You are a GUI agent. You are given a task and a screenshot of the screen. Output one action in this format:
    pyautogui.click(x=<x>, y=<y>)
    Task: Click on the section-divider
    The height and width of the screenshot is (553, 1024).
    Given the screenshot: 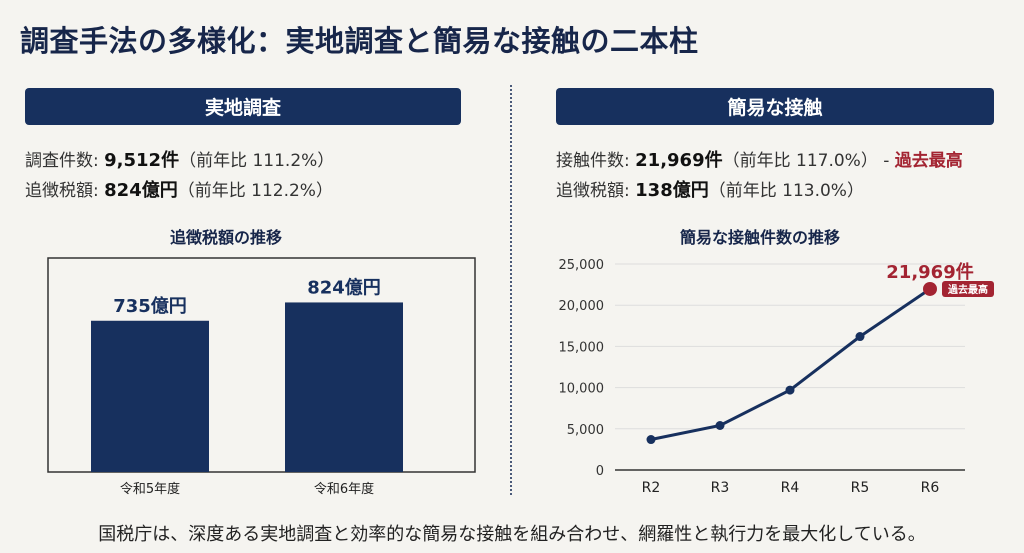 What is the action you would take?
    pyautogui.click(x=511, y=290)
    